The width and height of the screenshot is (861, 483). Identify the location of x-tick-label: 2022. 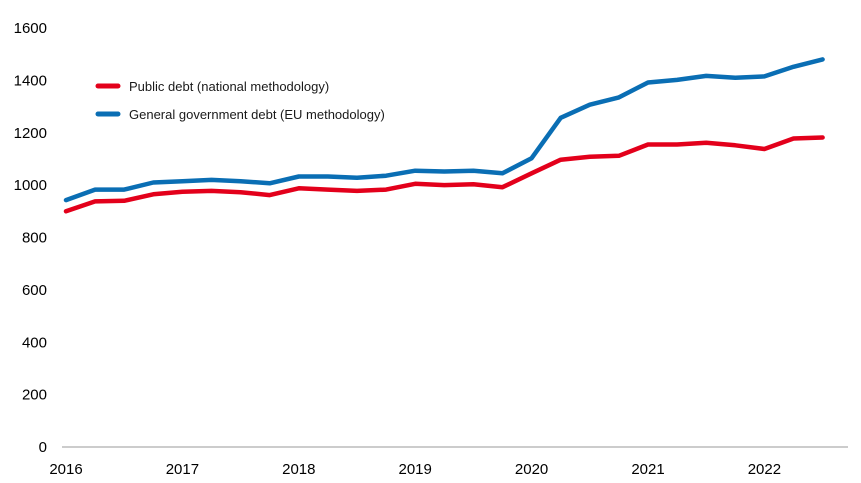
(764, 469).